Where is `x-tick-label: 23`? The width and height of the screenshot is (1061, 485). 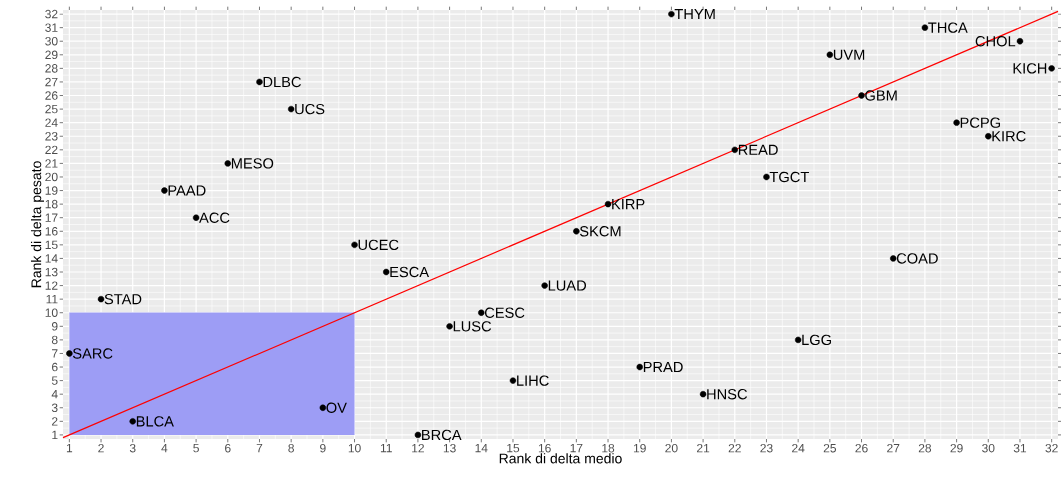
x-tick-label: 23 is located at coordinates (766, 448).